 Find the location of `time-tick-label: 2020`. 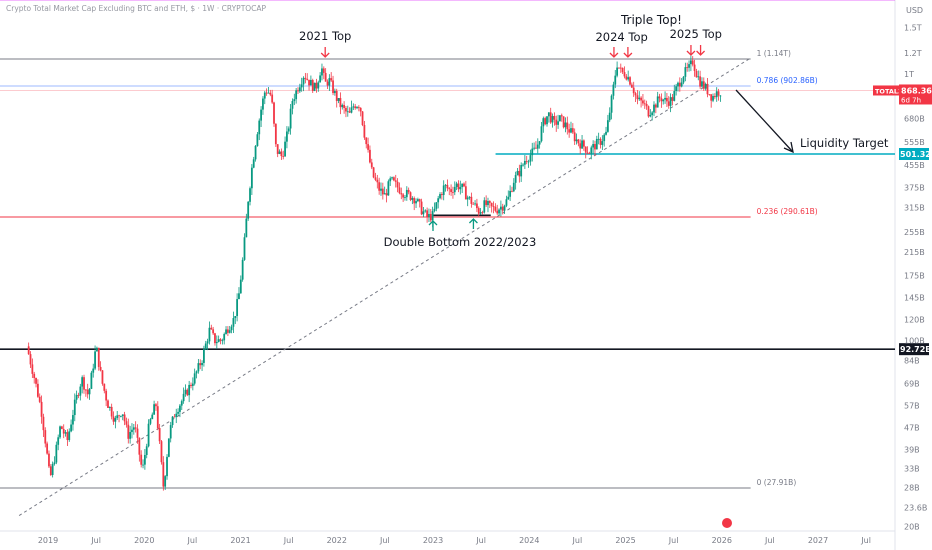

time-tick-label: 2020 is located at coordinates (144, 540).